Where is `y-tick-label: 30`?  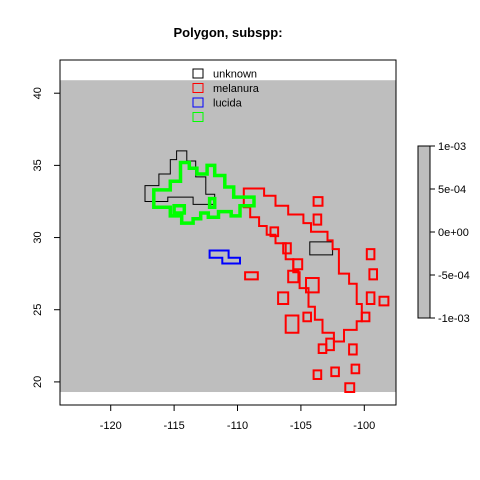 y-tick-label: 30 is located at coordinates (38, 237).